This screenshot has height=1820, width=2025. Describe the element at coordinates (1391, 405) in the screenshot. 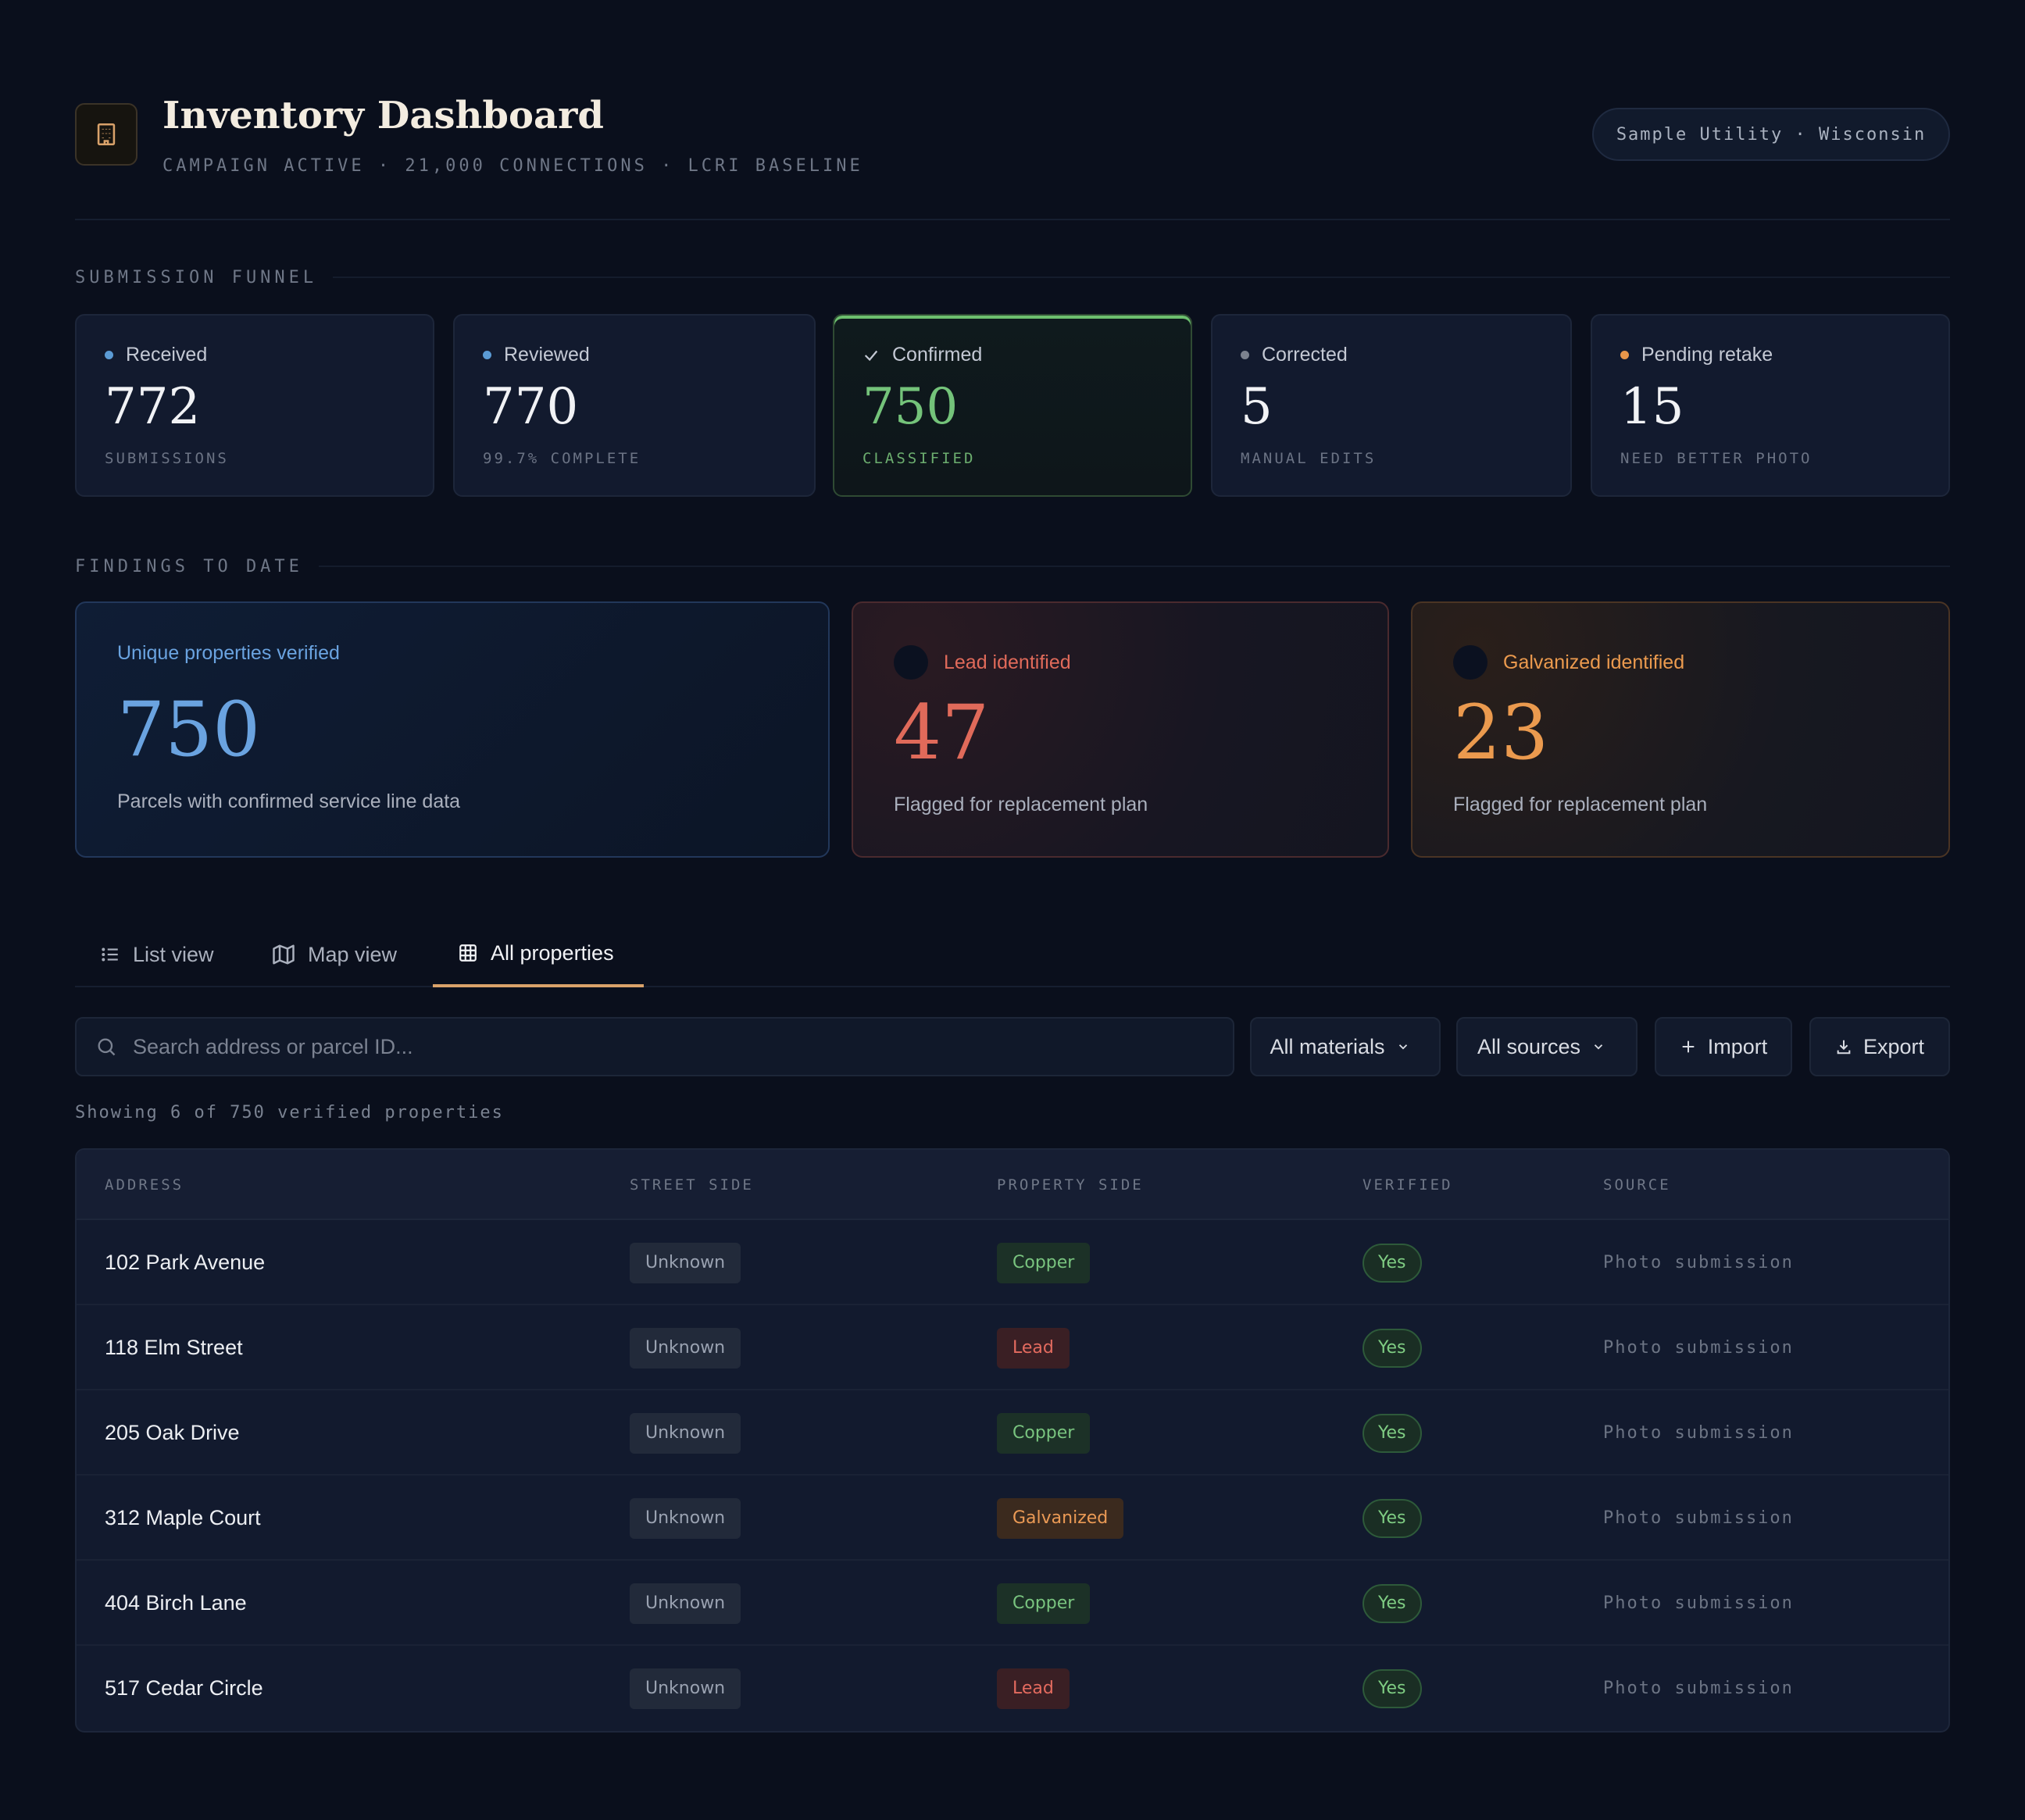

I see `funnel-card-corrected: Corrected 5 MANUAL EDITS` at that location.